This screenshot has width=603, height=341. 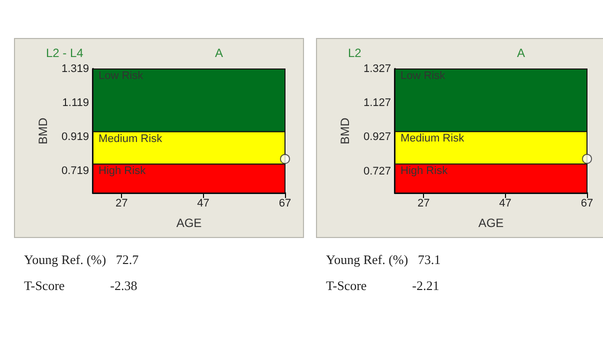 I want to click on text: T-Score -2.21, so click(x=383, y=286).